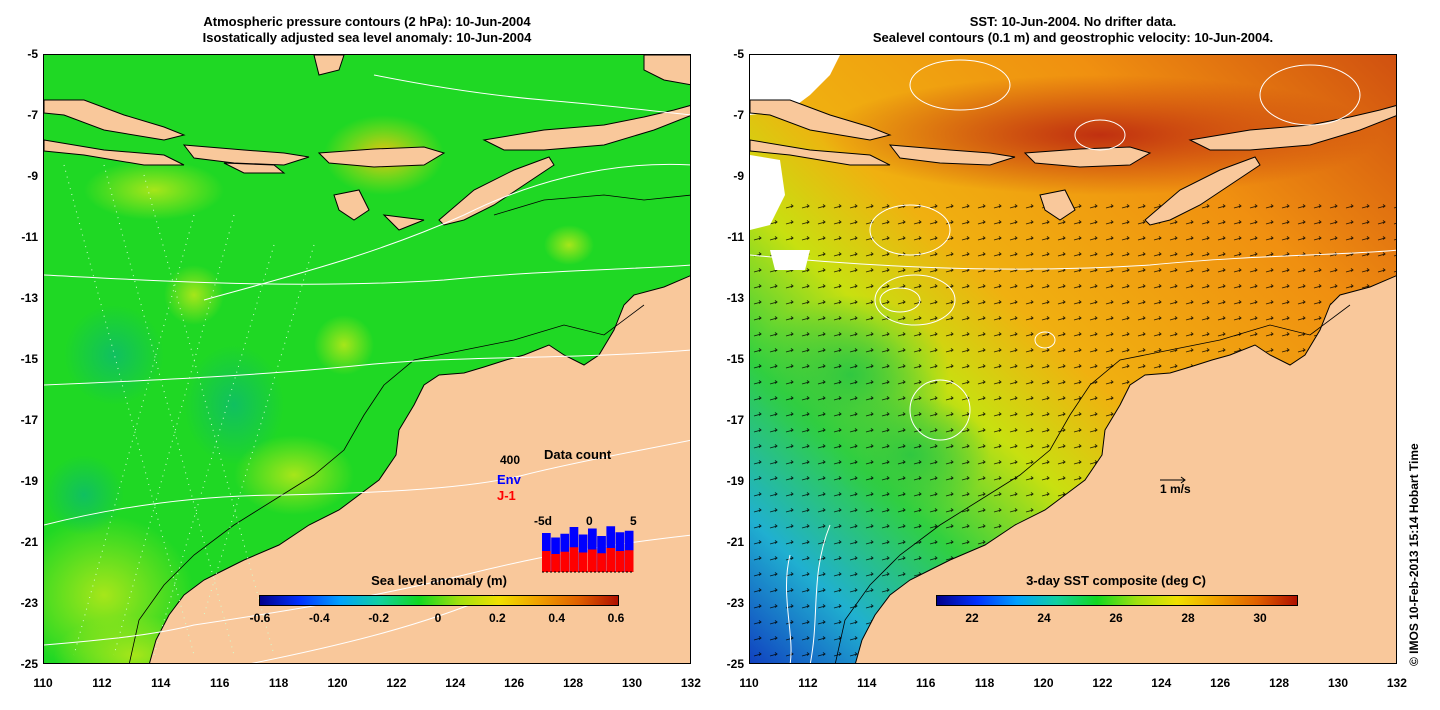  What do you see at coordinates (439, 580) in the screenshot?
I see `sla-colorbar-title: Sea level anomaly (m)` at bounding box center [439, 580].